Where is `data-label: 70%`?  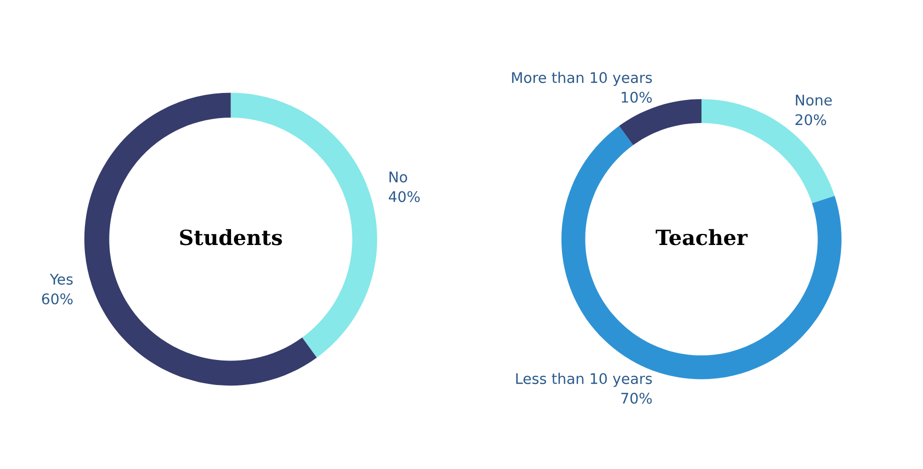 data-label: 70% is located at coordinates (636, 398).